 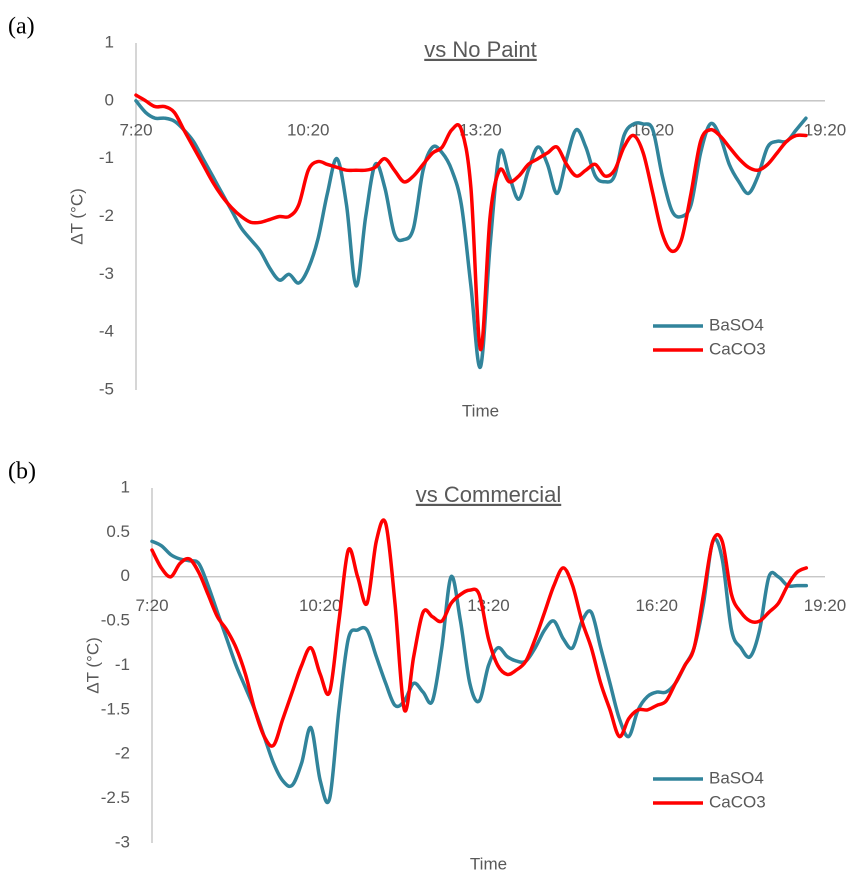 What do you see at coordinates (656, 605) in the screenshot?
I see `x-tick-label: 16:20` at bounding box center [656, 605].